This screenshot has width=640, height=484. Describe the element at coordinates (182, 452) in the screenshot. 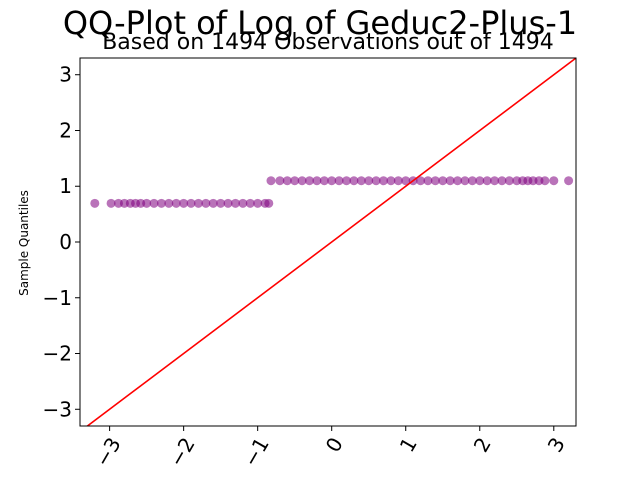

I see `x-tick-label: −2` at that location.